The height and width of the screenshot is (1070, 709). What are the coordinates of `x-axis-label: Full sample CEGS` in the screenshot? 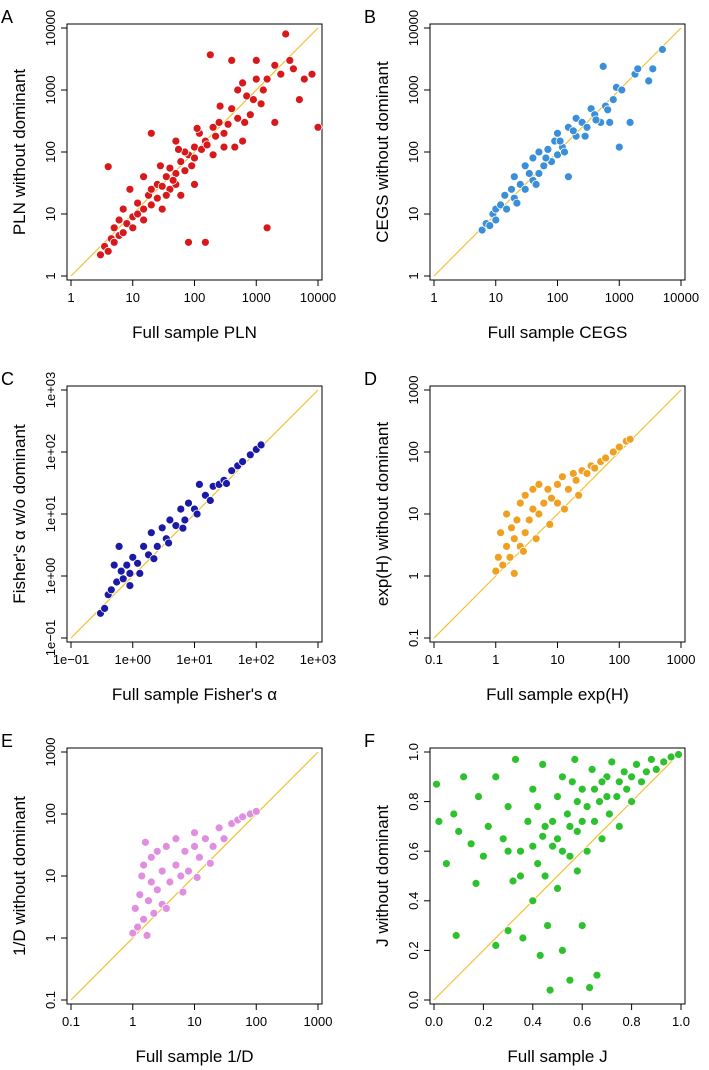 It's located at (558, 332).